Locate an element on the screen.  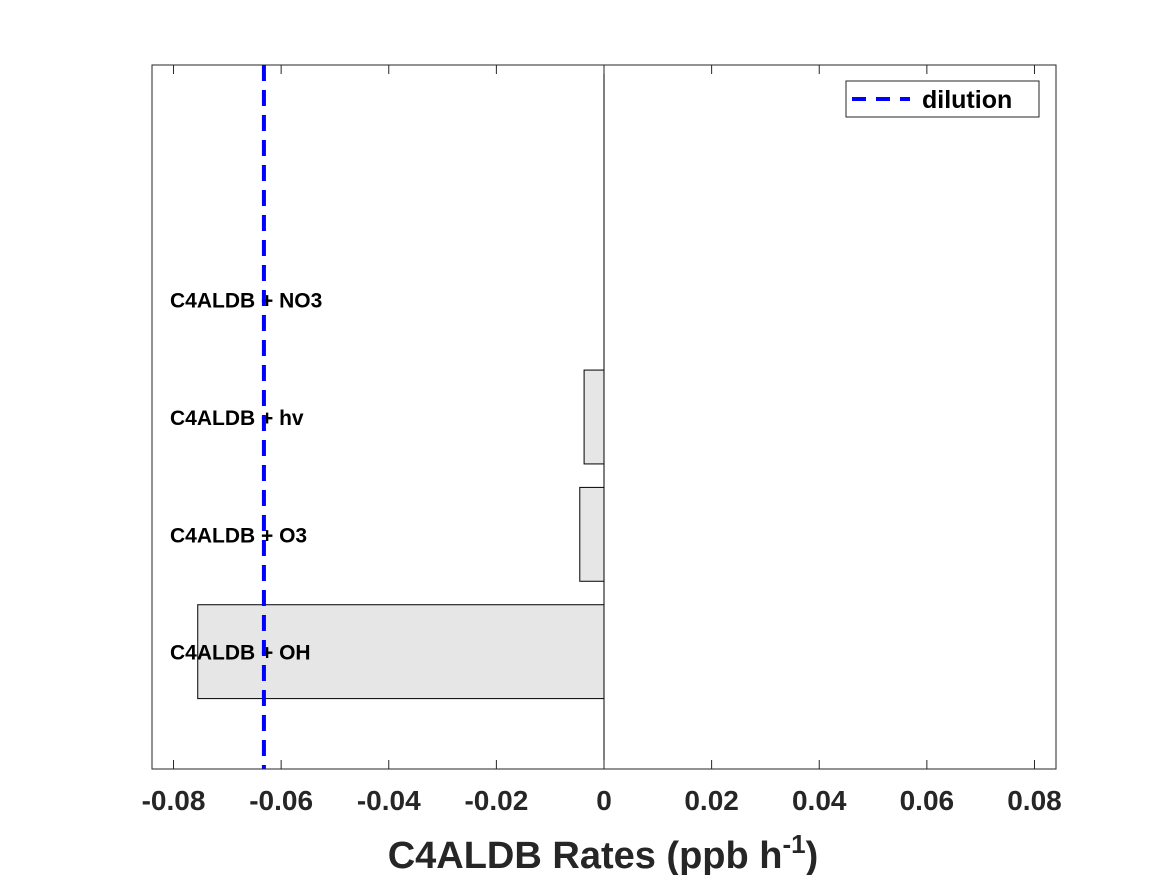
x-axis-title-superscript: -1 is located at coordinates (794, 844).